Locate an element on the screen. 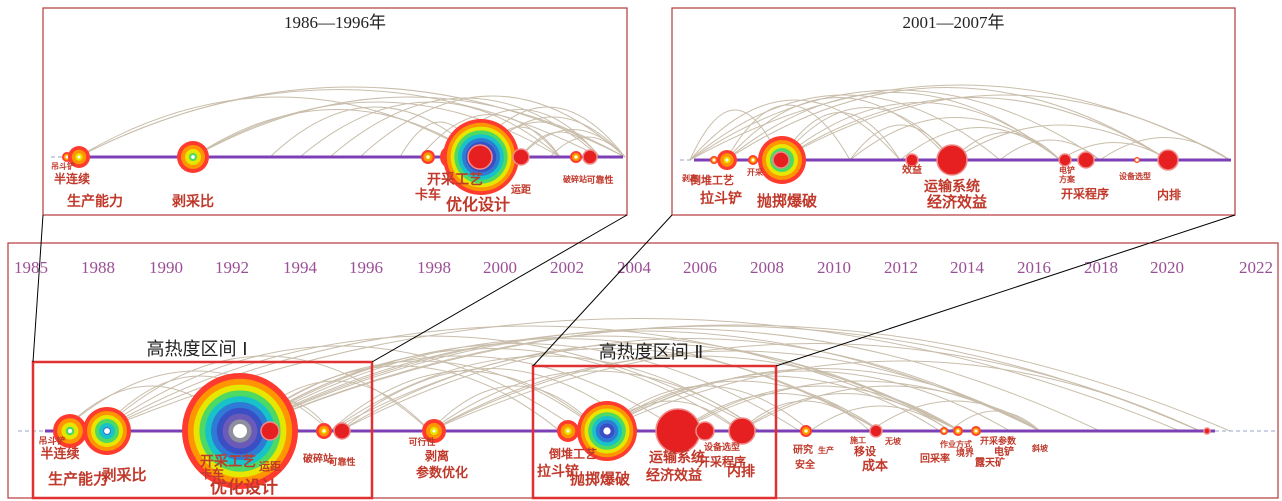 This screenshot has height=501, width=1282. keyword-label: 开采程序 is located at coordinates (722, 461).